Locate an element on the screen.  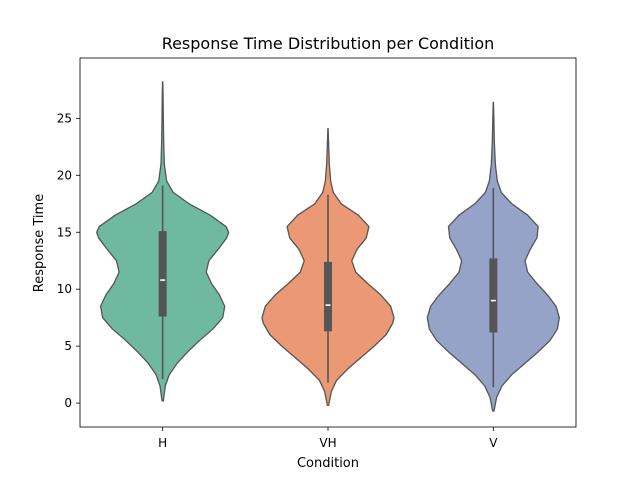
x-axis: H VH V is located at coordinates (328, 438).